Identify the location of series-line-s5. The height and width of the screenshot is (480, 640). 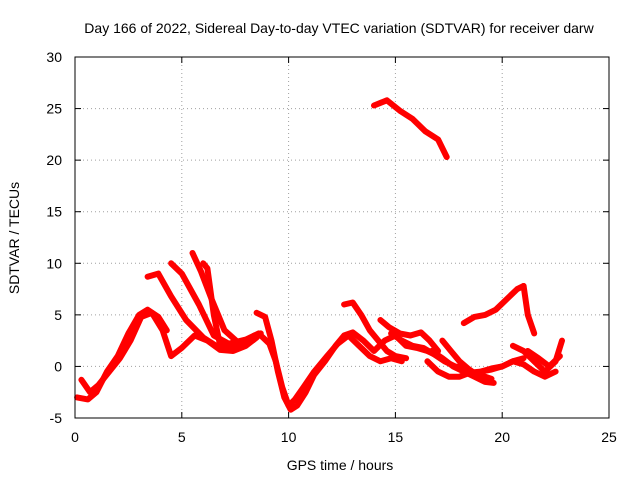
(226, 297).